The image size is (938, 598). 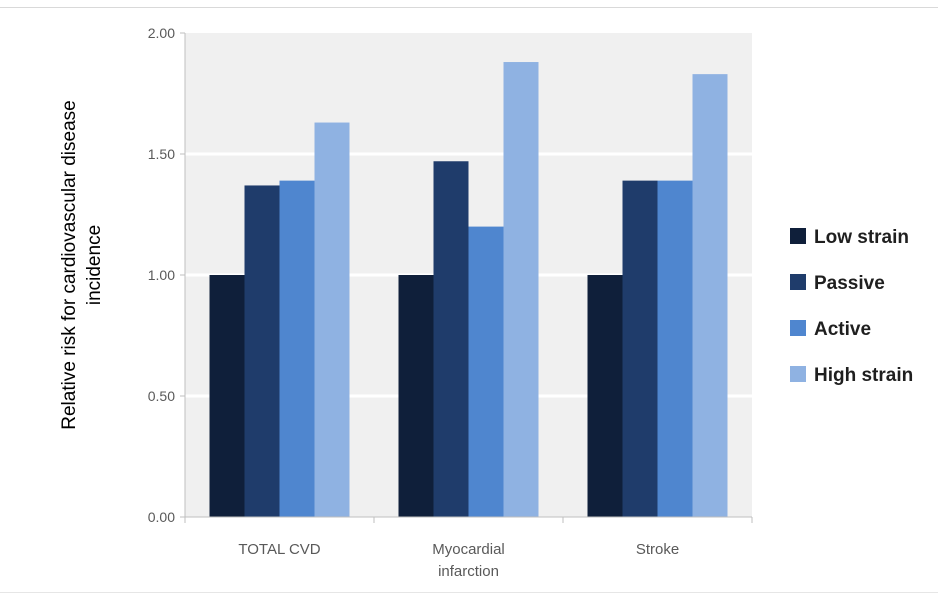 What do you see at coordinates (468, 571) in the screenshot?
I see `x-category-label-line: infarction` at bounding box center [468, 571].